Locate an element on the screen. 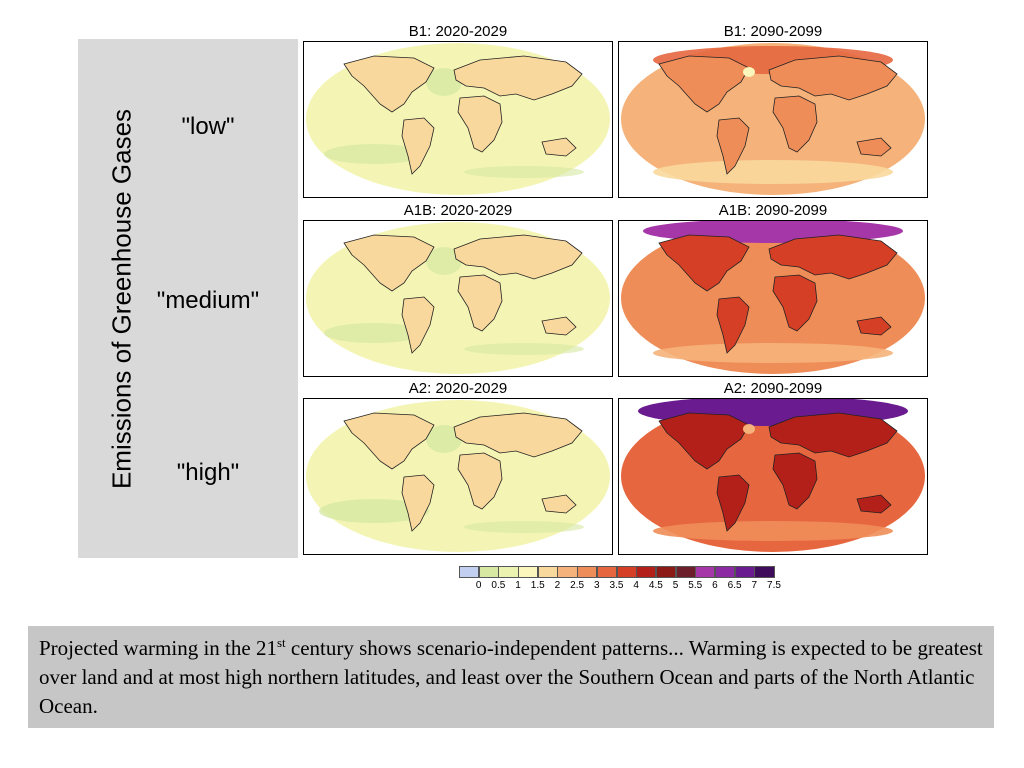 The image size is (1024, 768). legend-tick-label: 6 is located at coordinates (715, 585).